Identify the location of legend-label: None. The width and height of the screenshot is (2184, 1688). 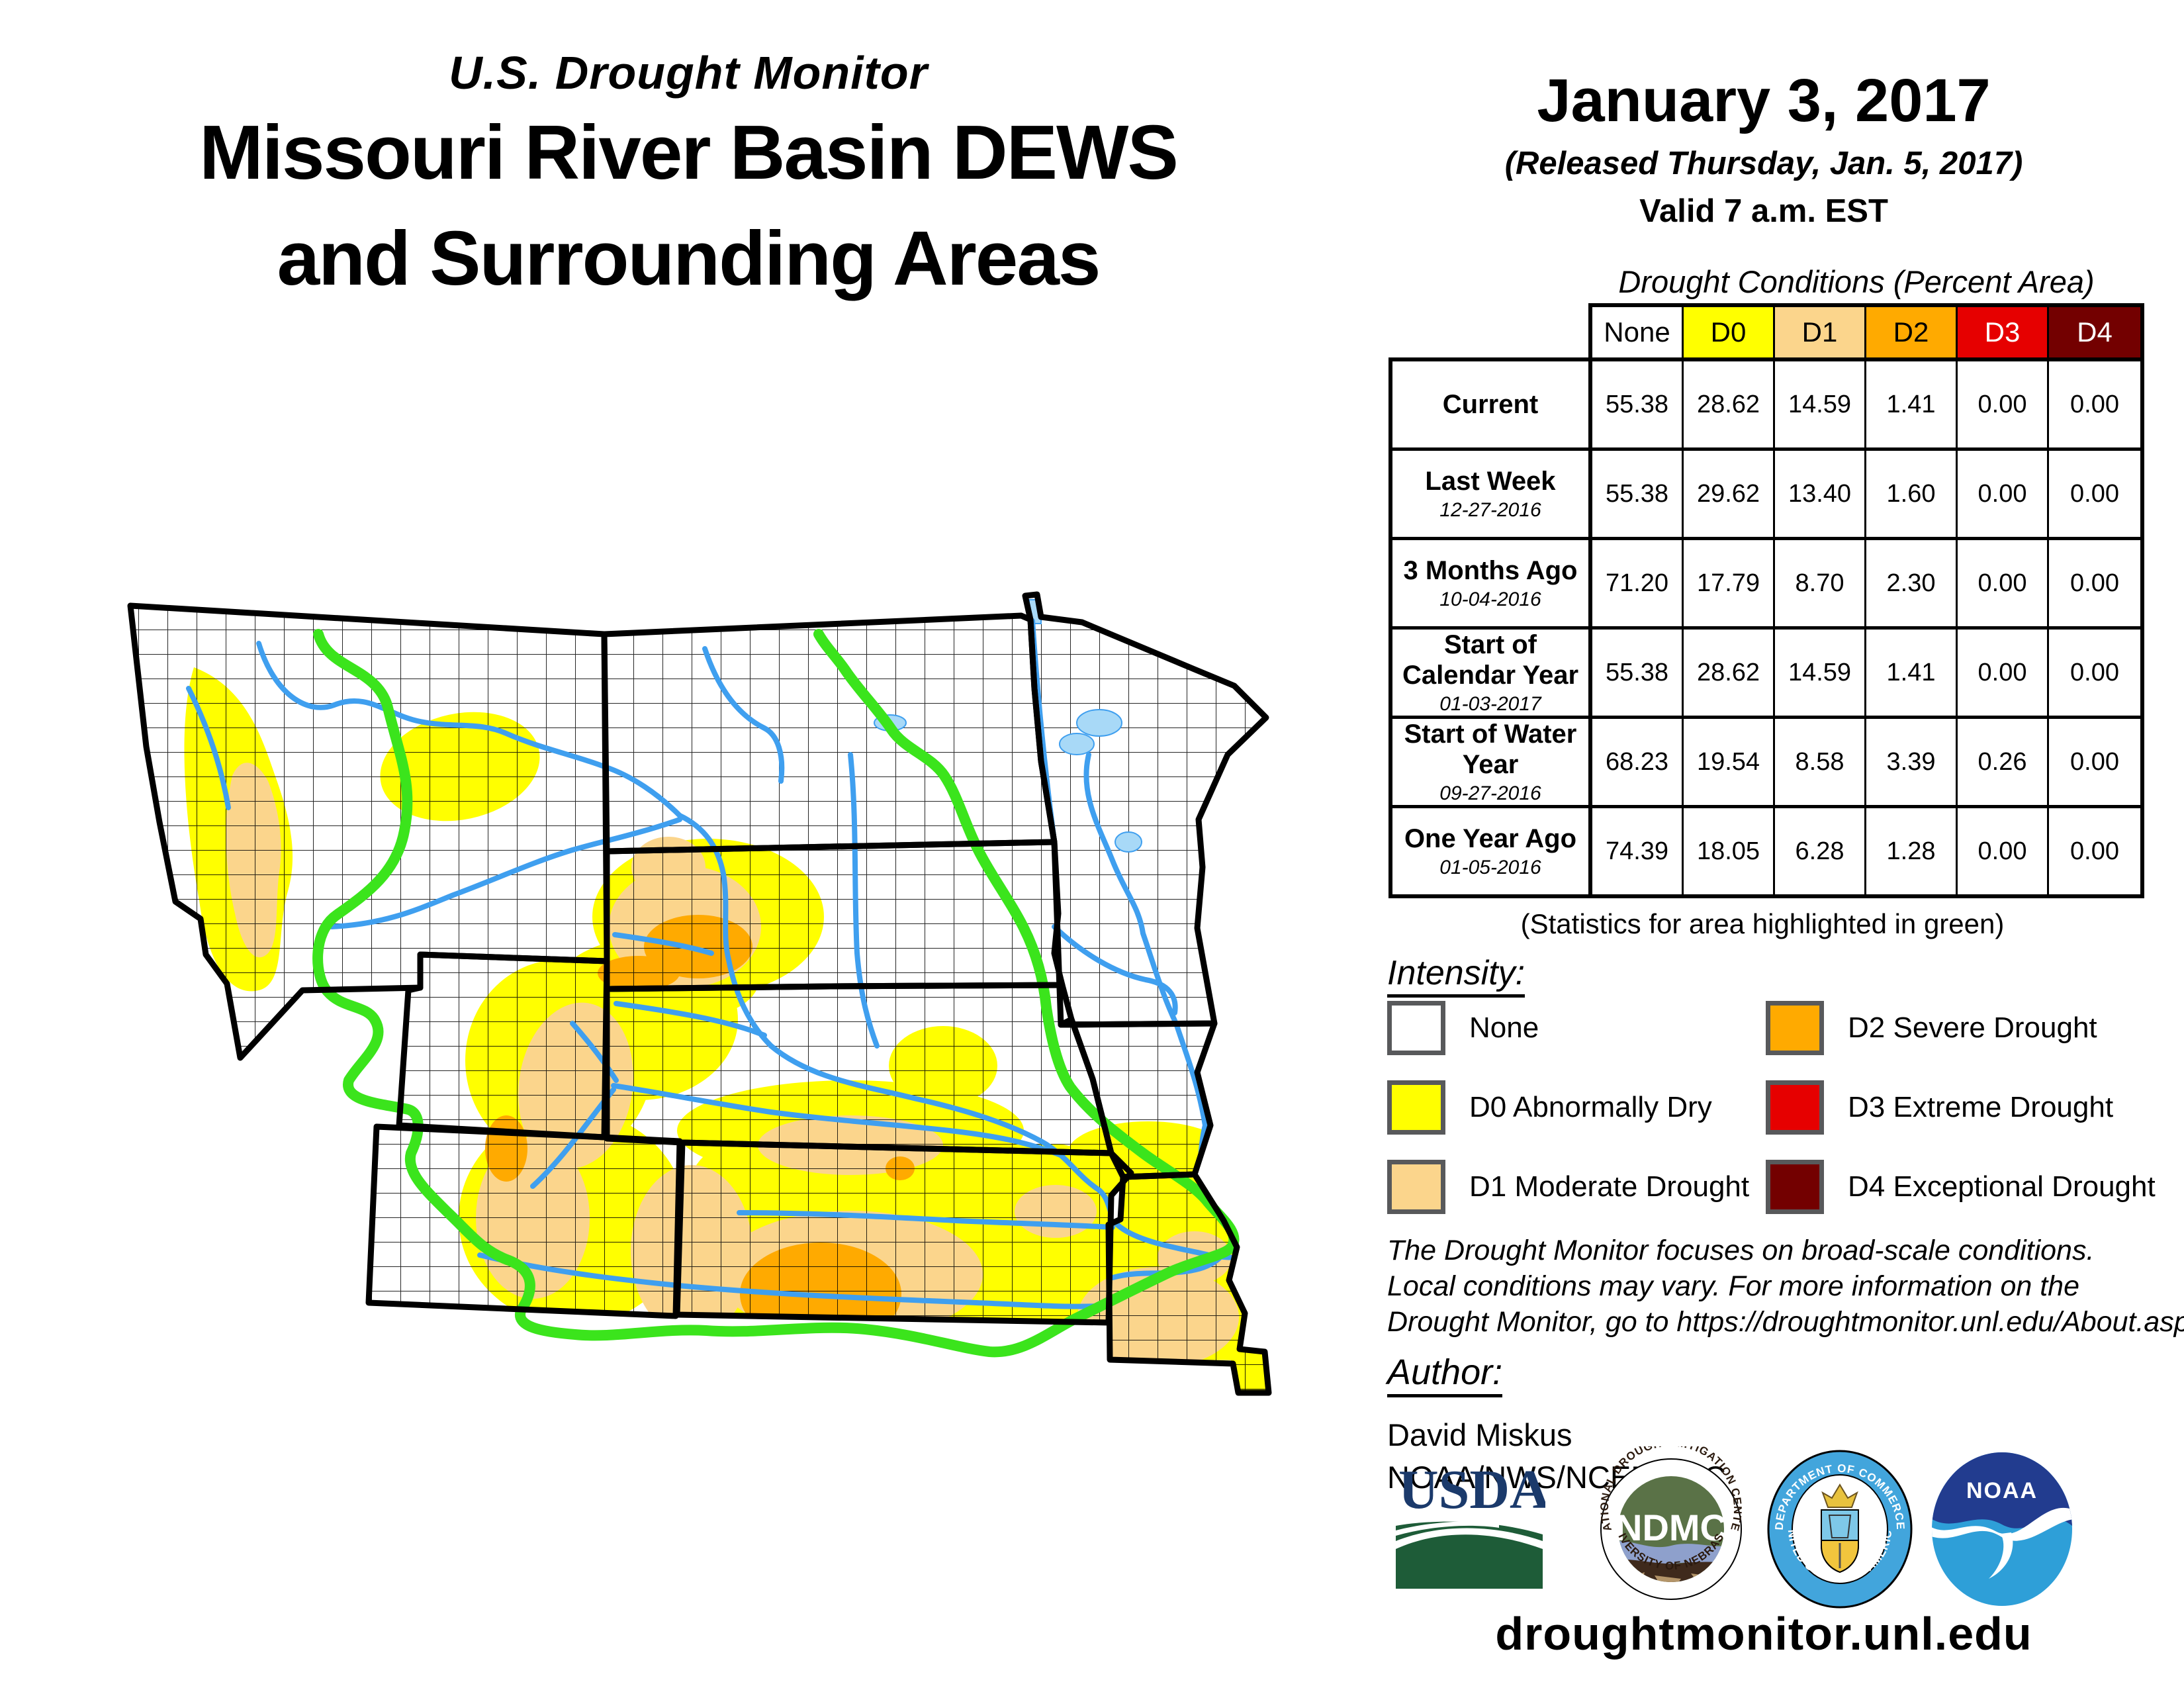
(1504, 1027).